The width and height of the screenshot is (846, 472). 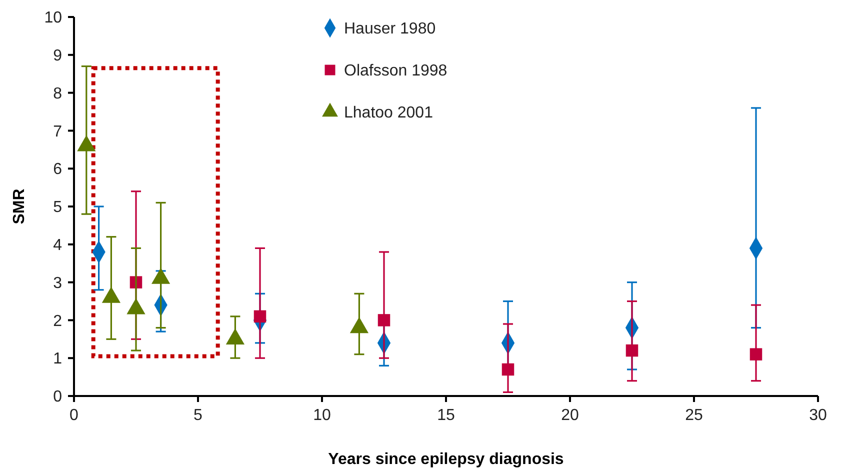 I want to click on y-tick-label: 9, so click(x=57, y=56).